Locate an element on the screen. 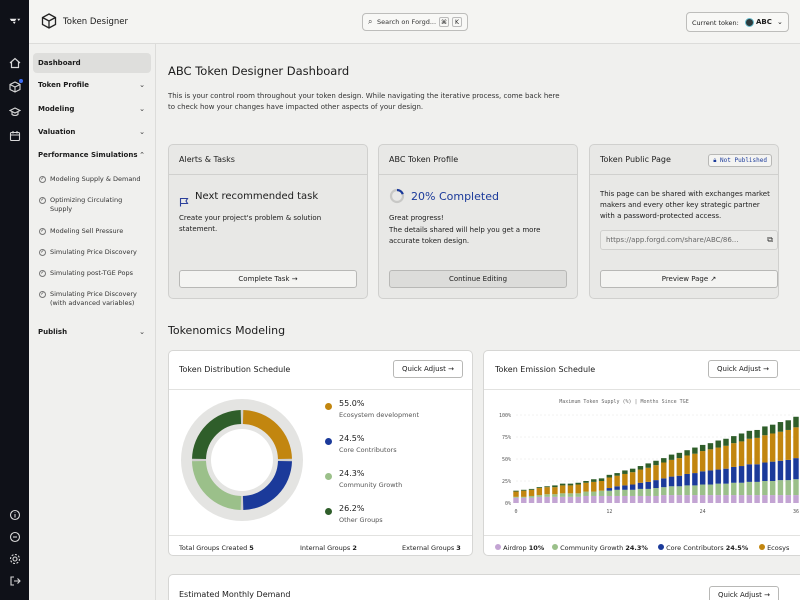 This screenshot has height=600, width=800. token-selector: Current token: ABC ⌄ is located at coordinates (737, 22).